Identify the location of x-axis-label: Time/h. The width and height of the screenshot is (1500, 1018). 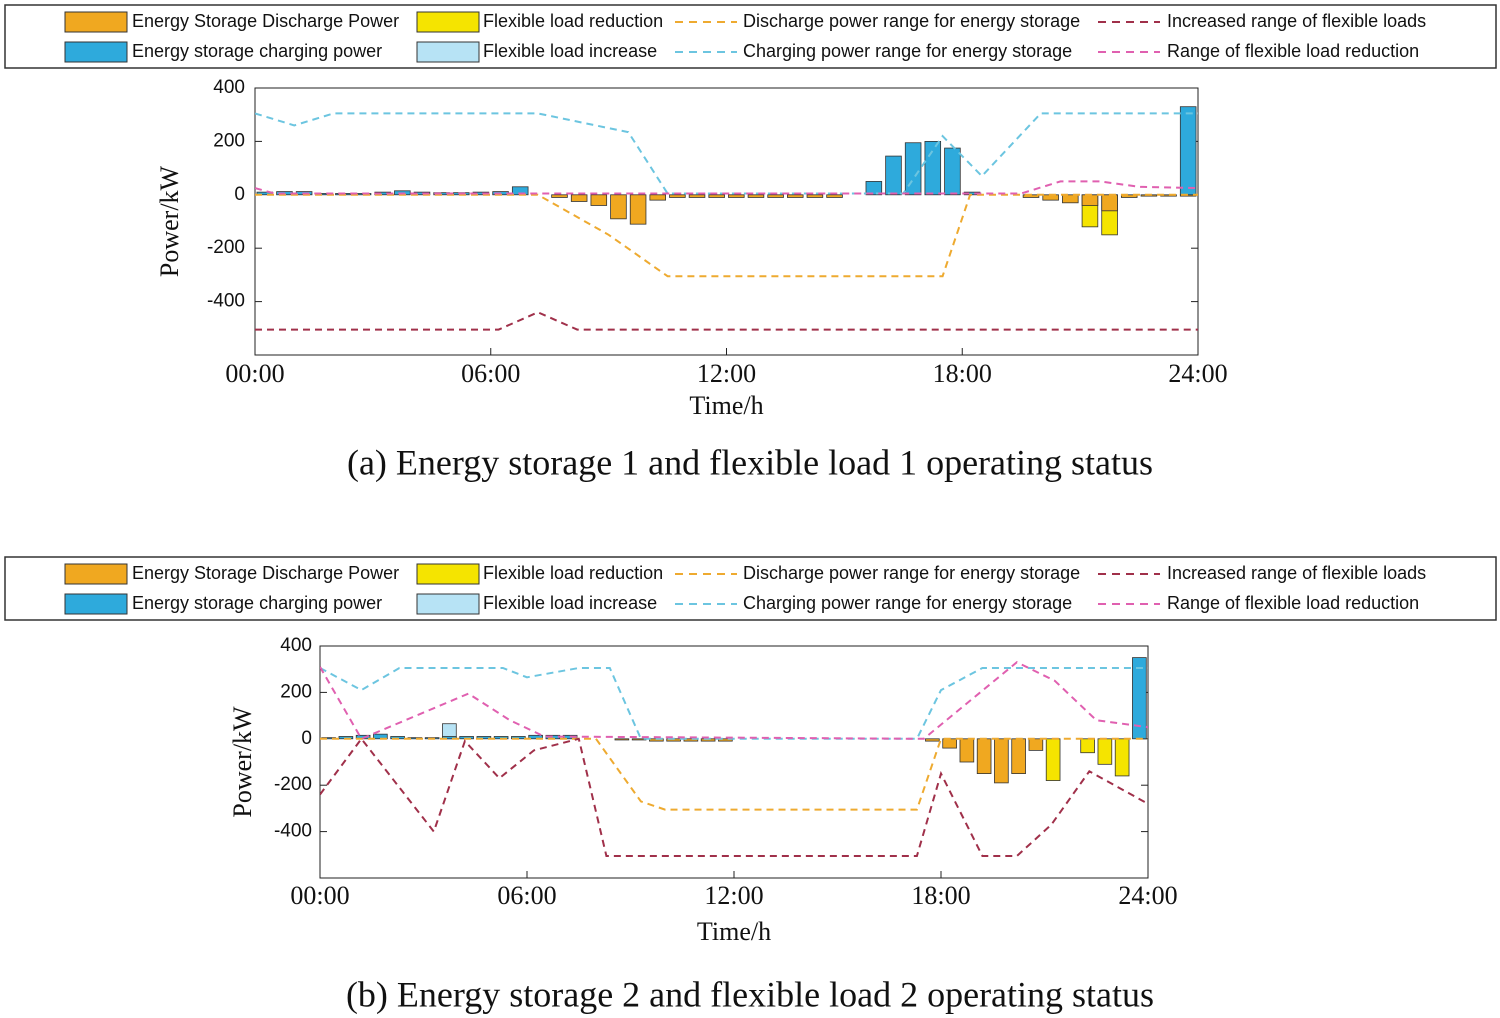
(726, 405).